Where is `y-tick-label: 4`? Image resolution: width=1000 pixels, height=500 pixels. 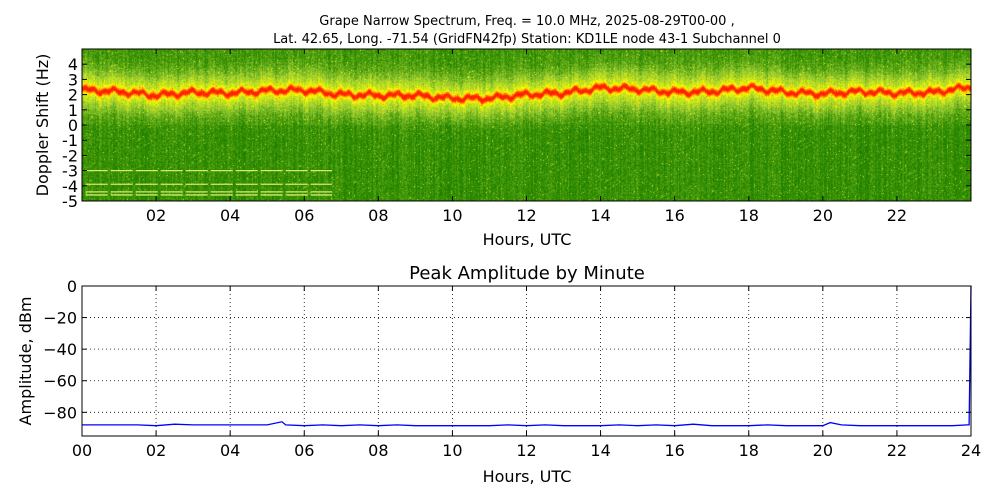
y-tick-label: 4 is located at coordinates (73, 64).